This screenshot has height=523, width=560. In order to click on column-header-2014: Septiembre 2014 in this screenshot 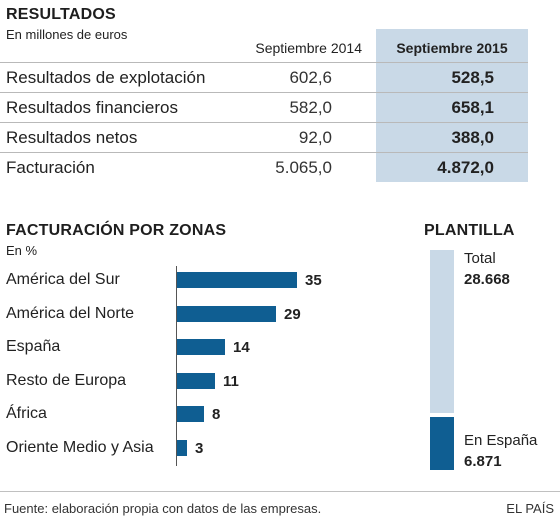, I will do `click(308, 48)`.